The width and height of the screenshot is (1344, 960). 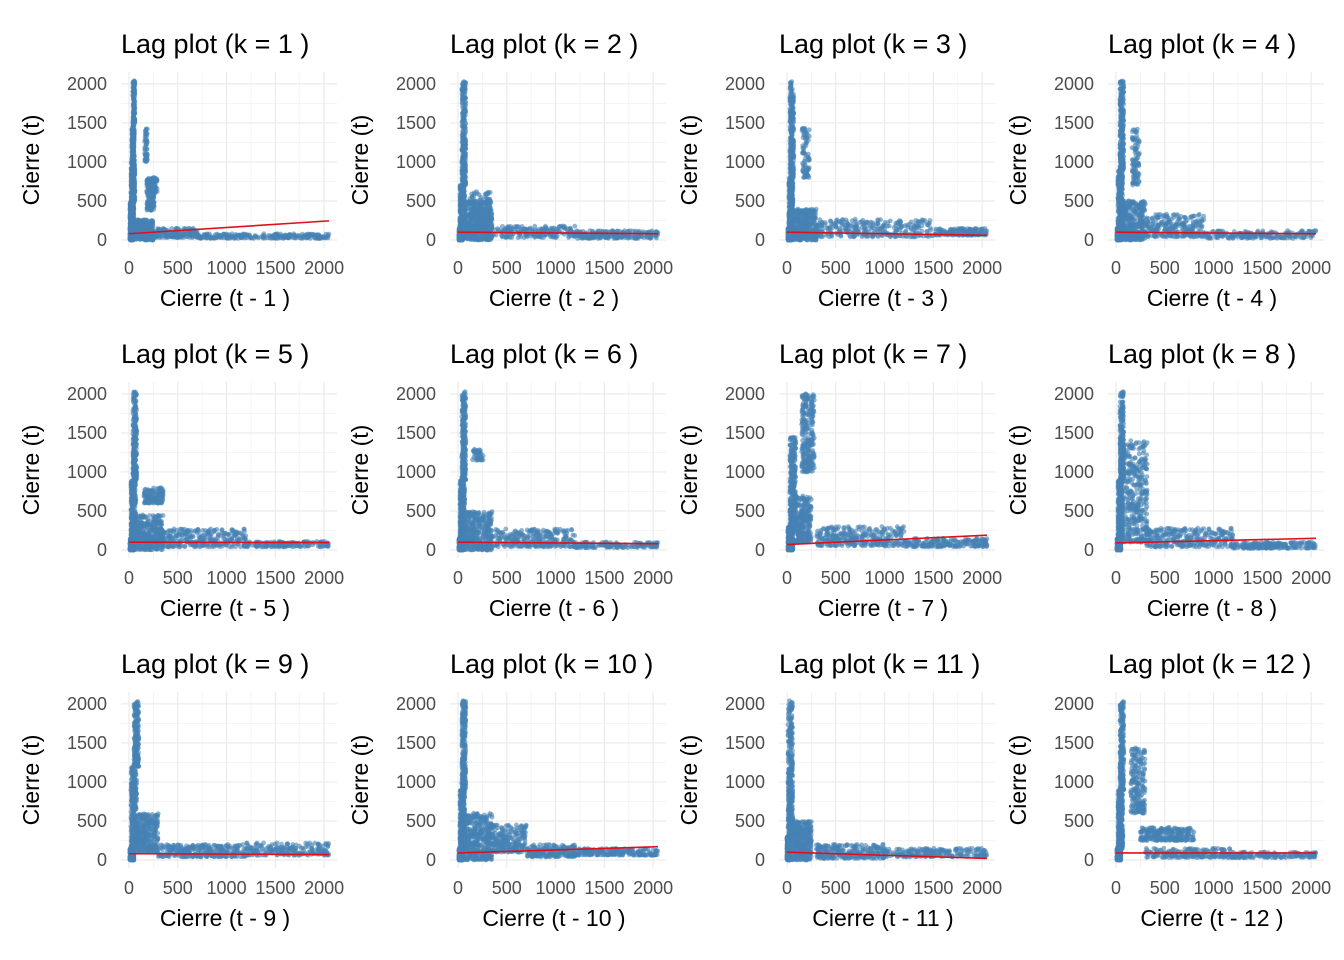 What do you see at coordinates (178, 268) in the screenshot?
I see `x-tick-label: 500` at bounding box center [178, 268].